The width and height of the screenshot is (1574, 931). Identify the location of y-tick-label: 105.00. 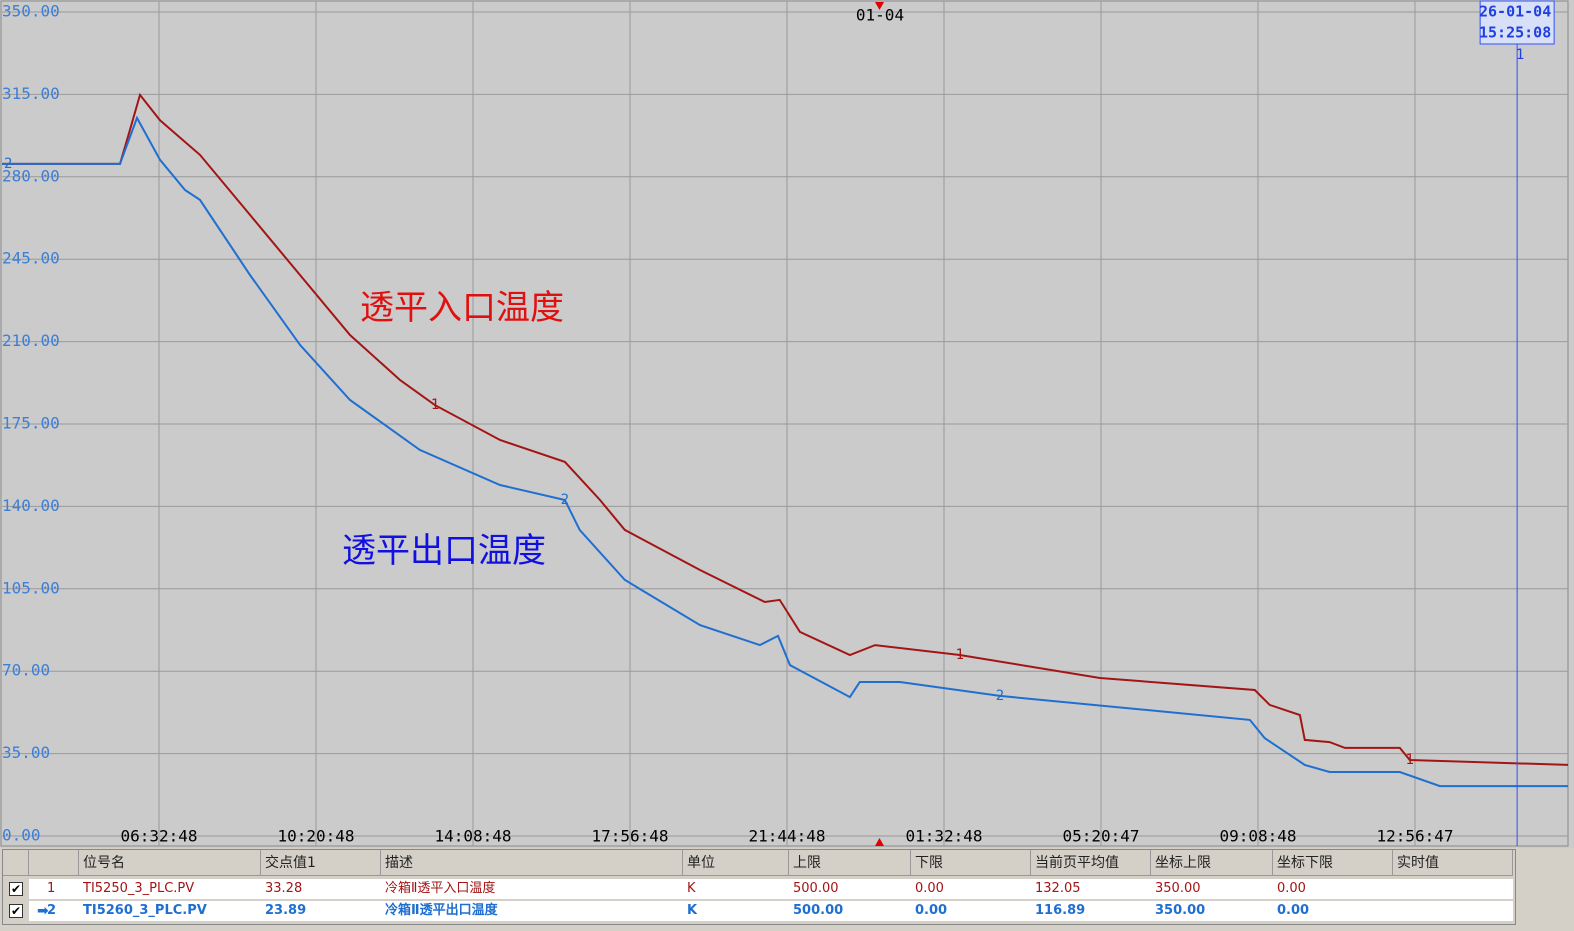
(31, 587).